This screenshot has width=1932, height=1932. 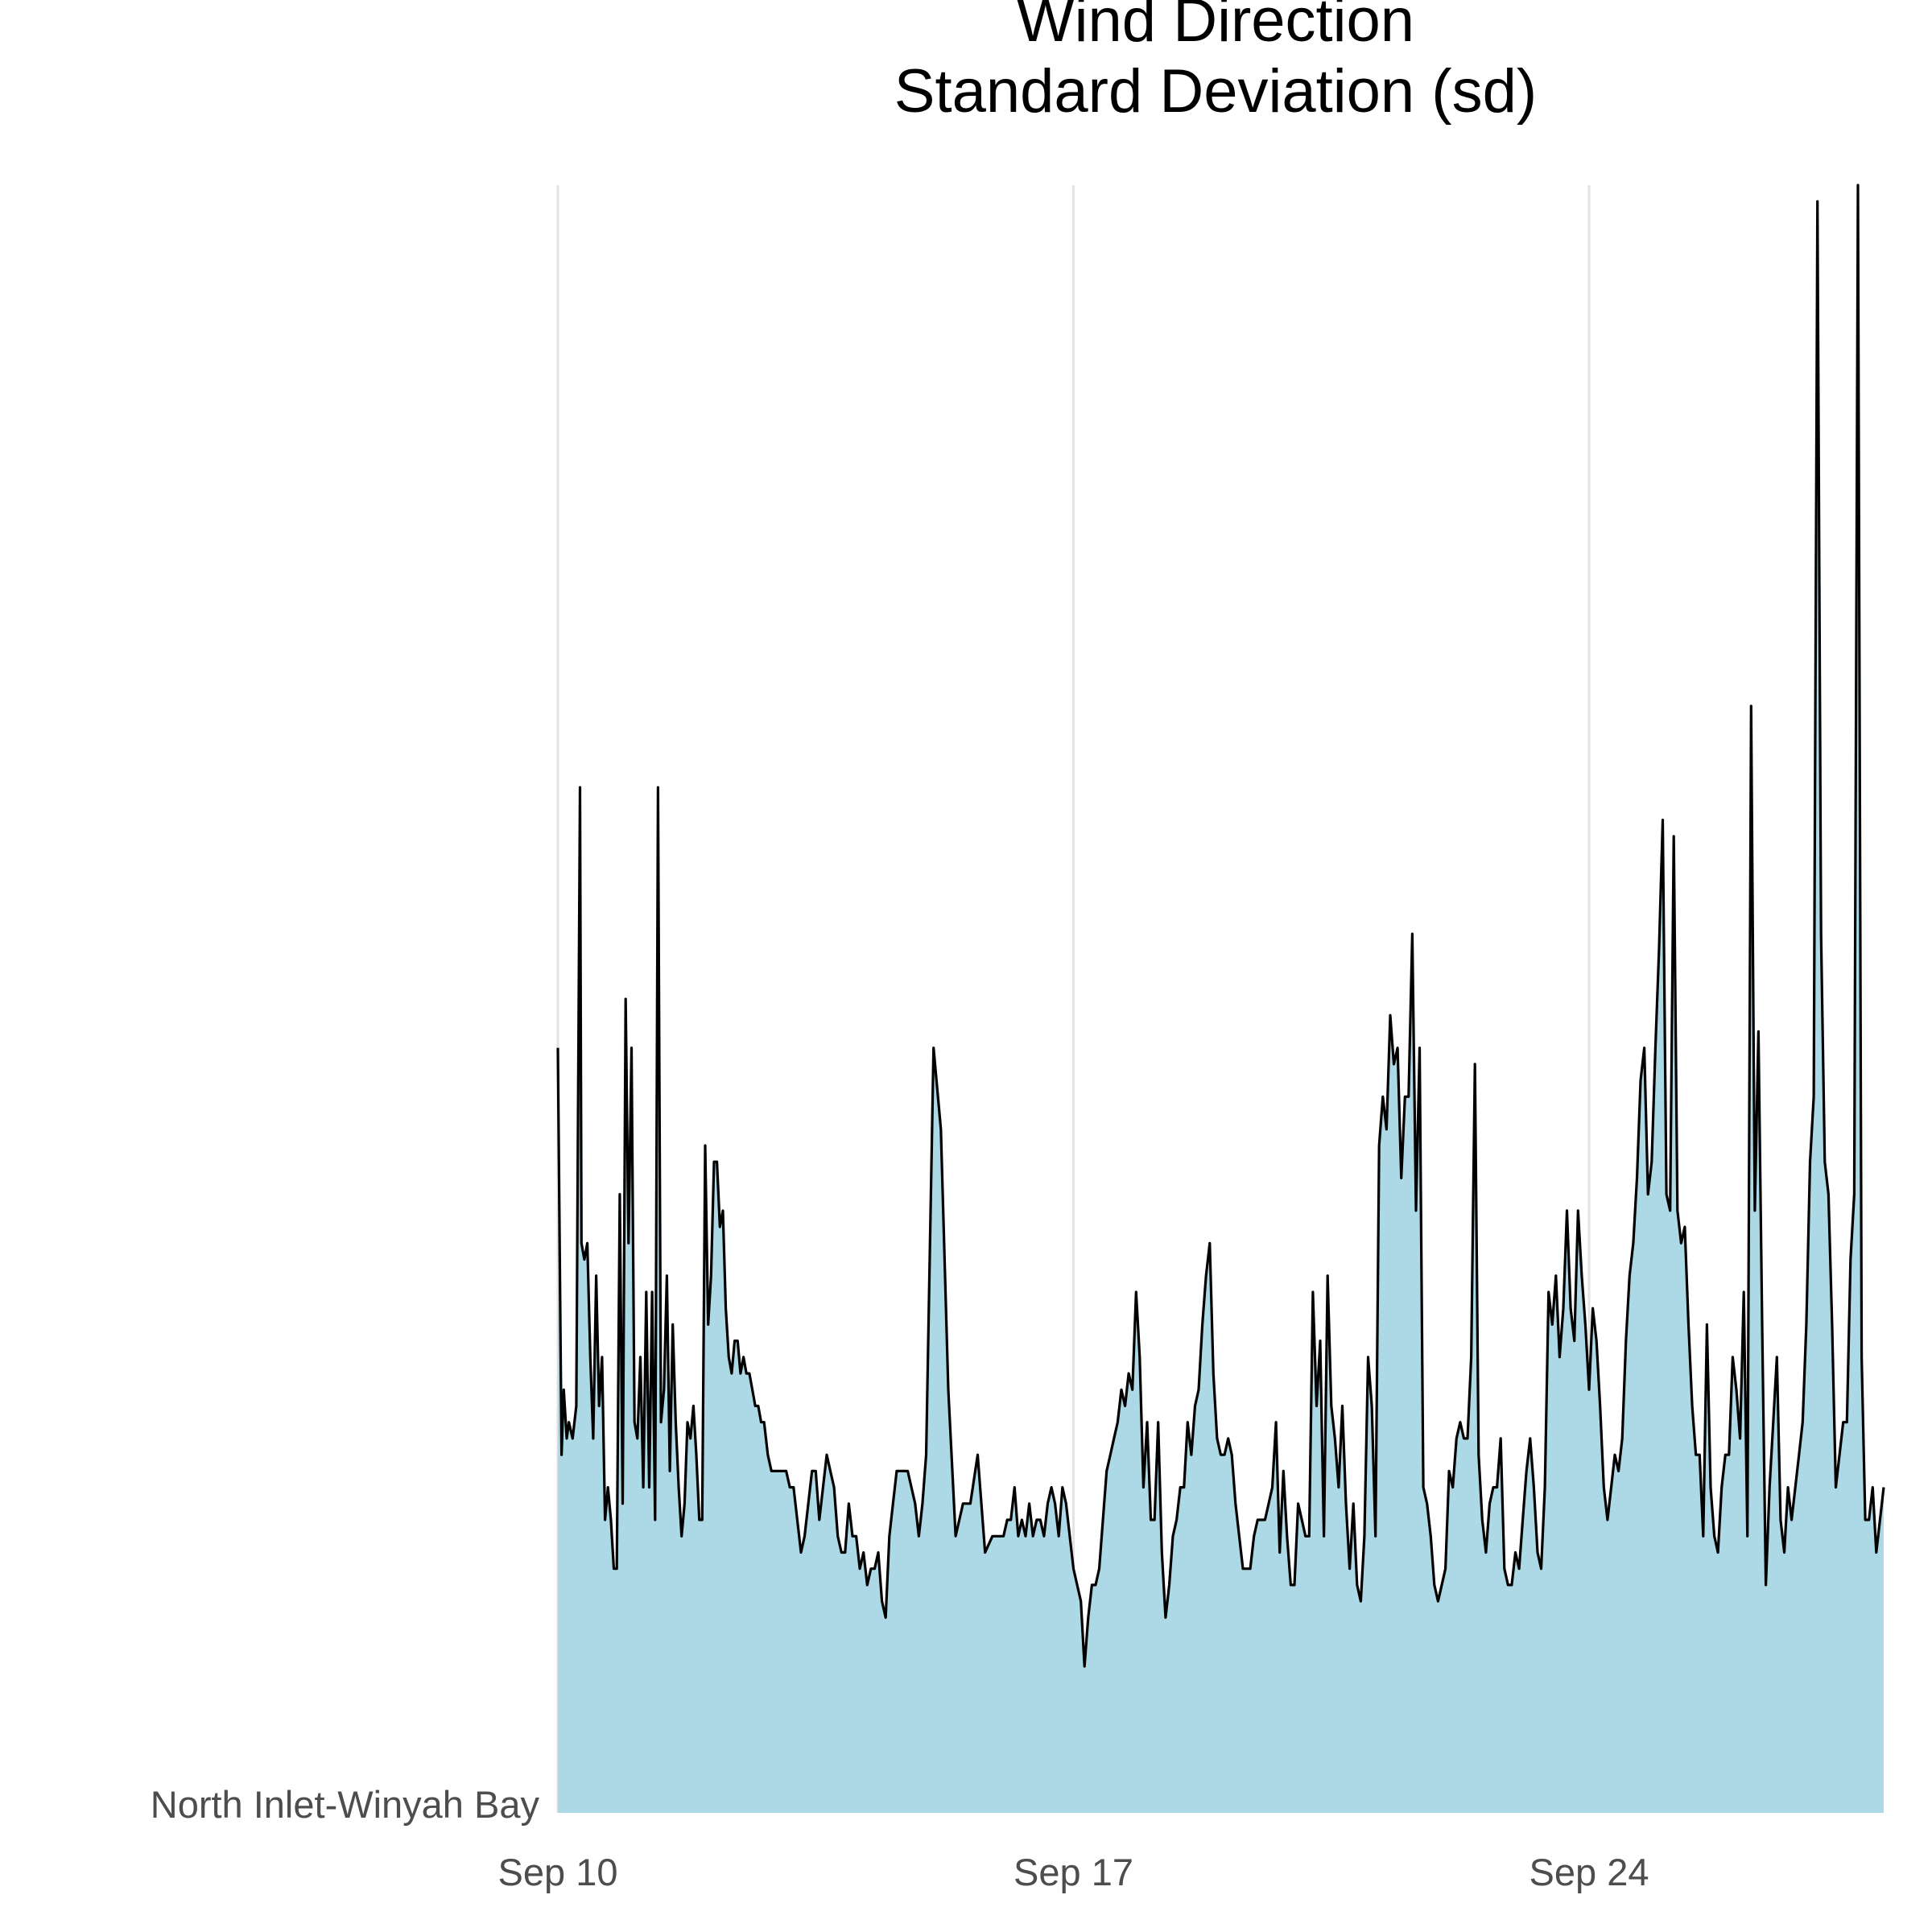 What do you see at coordinates (1589, 1872) in the screenshot?
I see `x-tick-label-2: Sep 24` at bounding box center [1589, 1872].